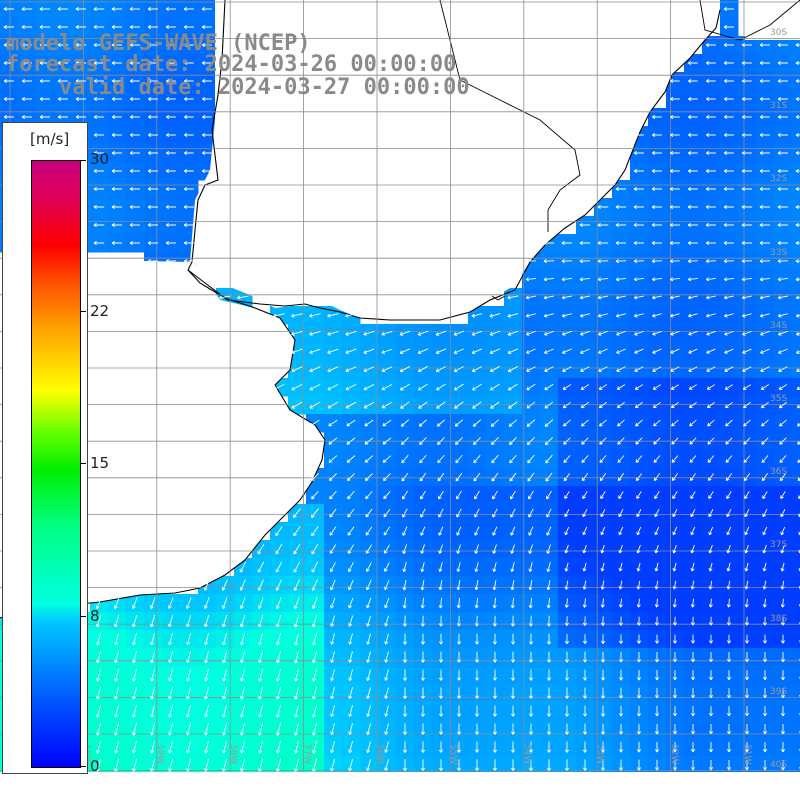  Describe the element at coordinates (779, 325) in the screenshot. I see `lat-label: 34S` at that location.